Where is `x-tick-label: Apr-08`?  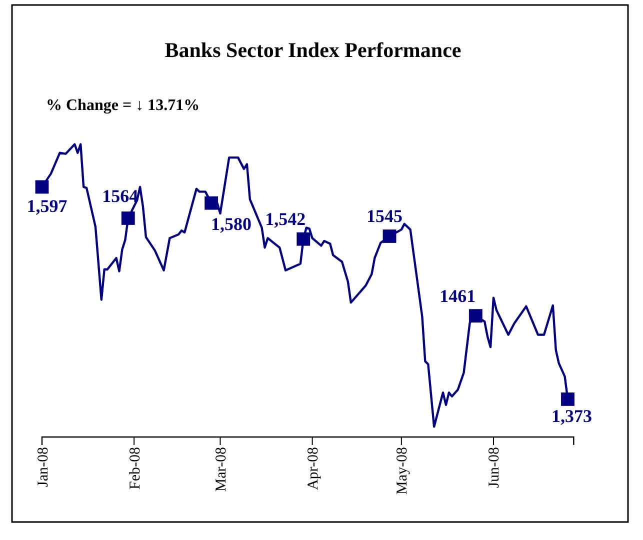 x-tick-label: Apr-08 is located at coordinates (314, 468).